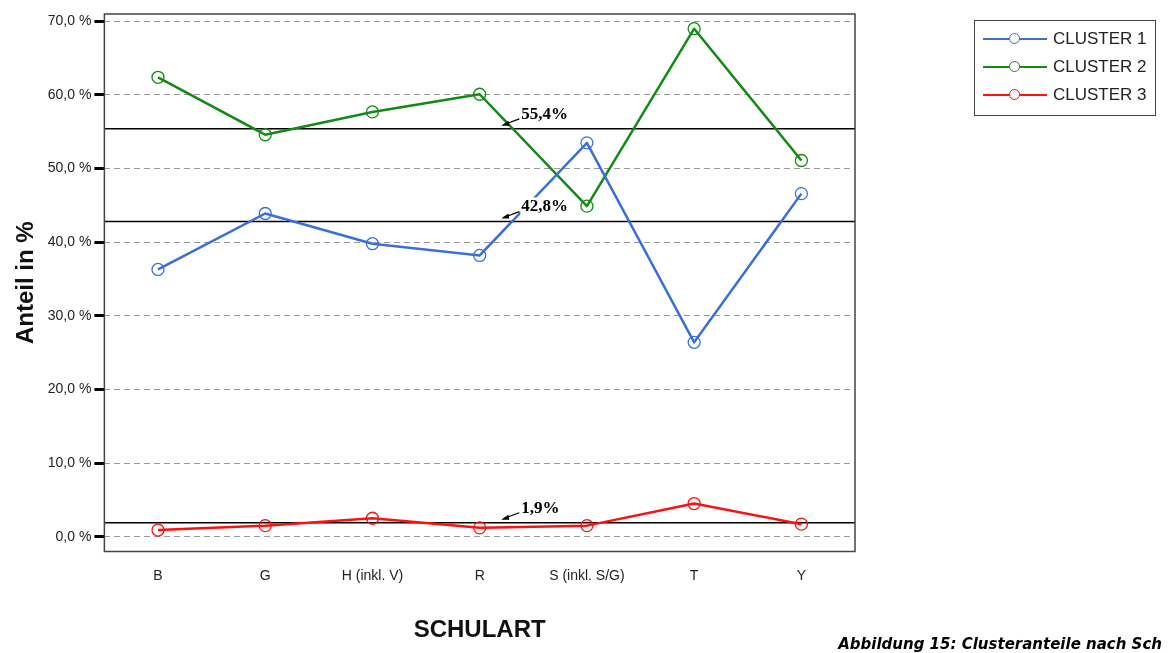  Describe the element at coordinates (1100, 95) in the screenshot. I see `legend-label: CLUSTER 3` at that location.